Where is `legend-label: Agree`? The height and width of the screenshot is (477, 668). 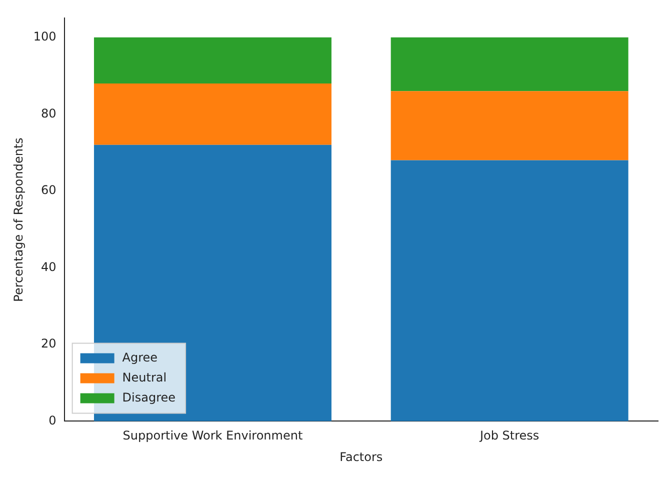 legend-label: Agree is located at coordinates (140, 357).